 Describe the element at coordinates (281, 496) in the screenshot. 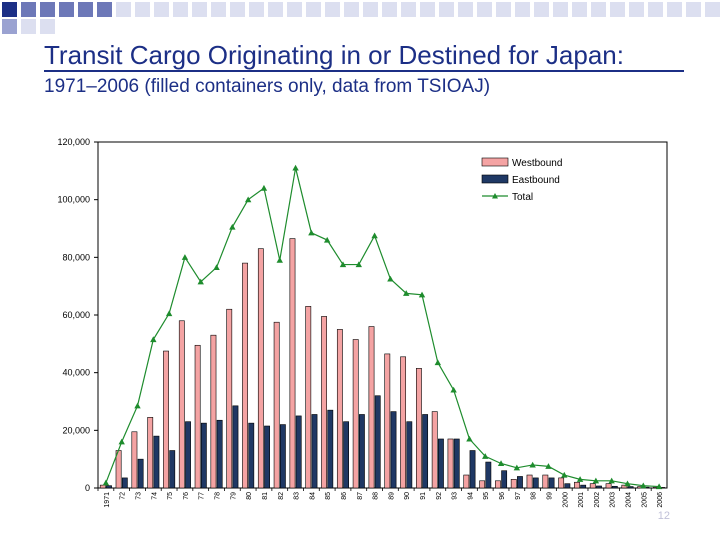

I see `x-tick-label: 82` at that location.